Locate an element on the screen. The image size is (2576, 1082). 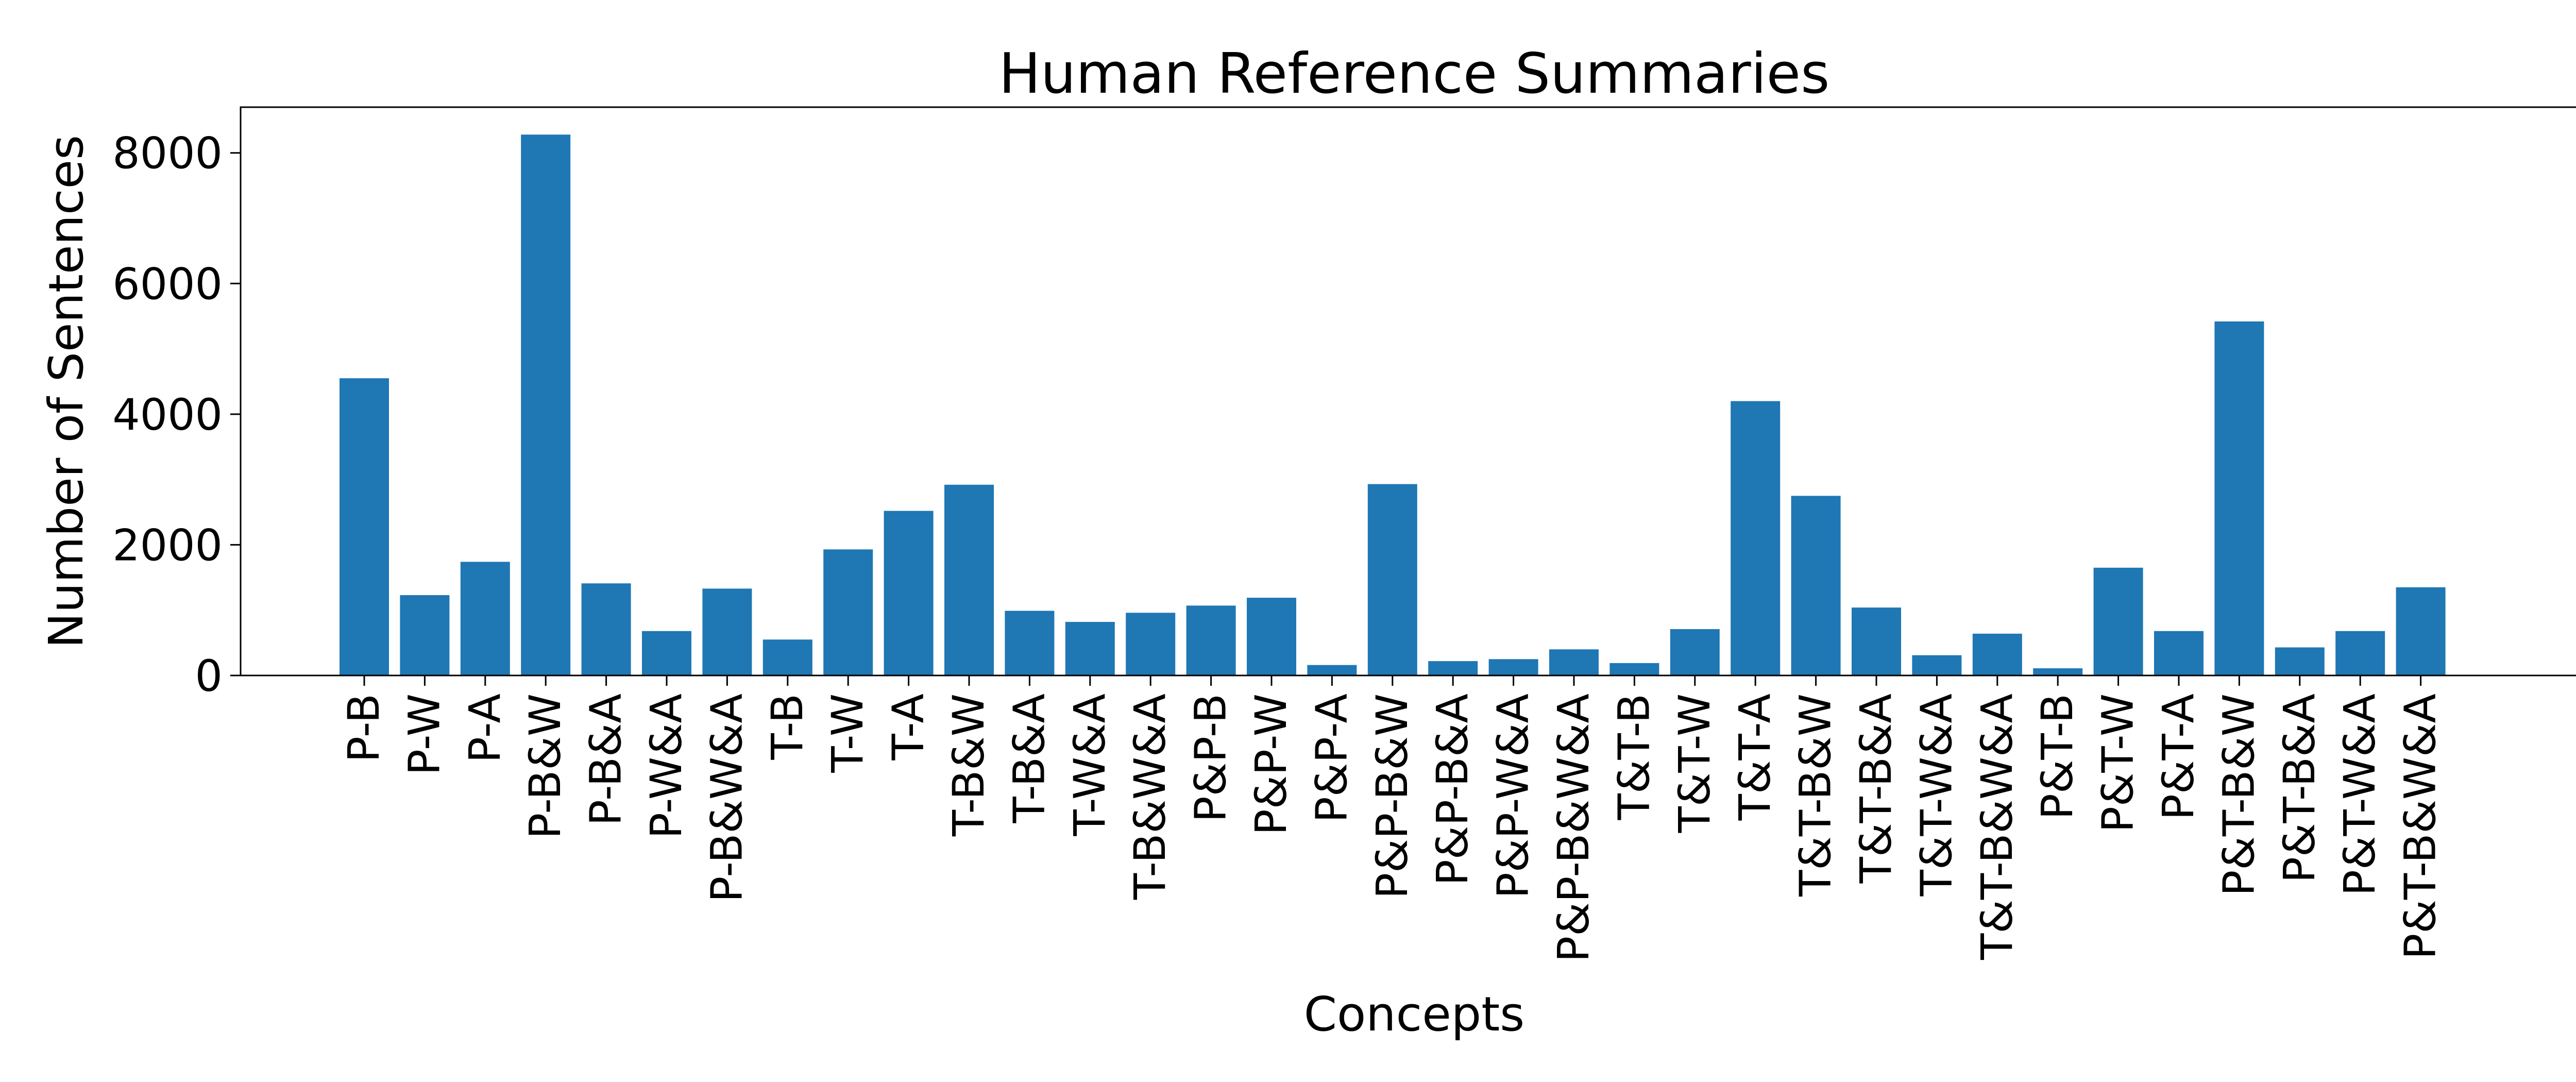
x-tick-label: P-A is located at coordinates (485, 728).